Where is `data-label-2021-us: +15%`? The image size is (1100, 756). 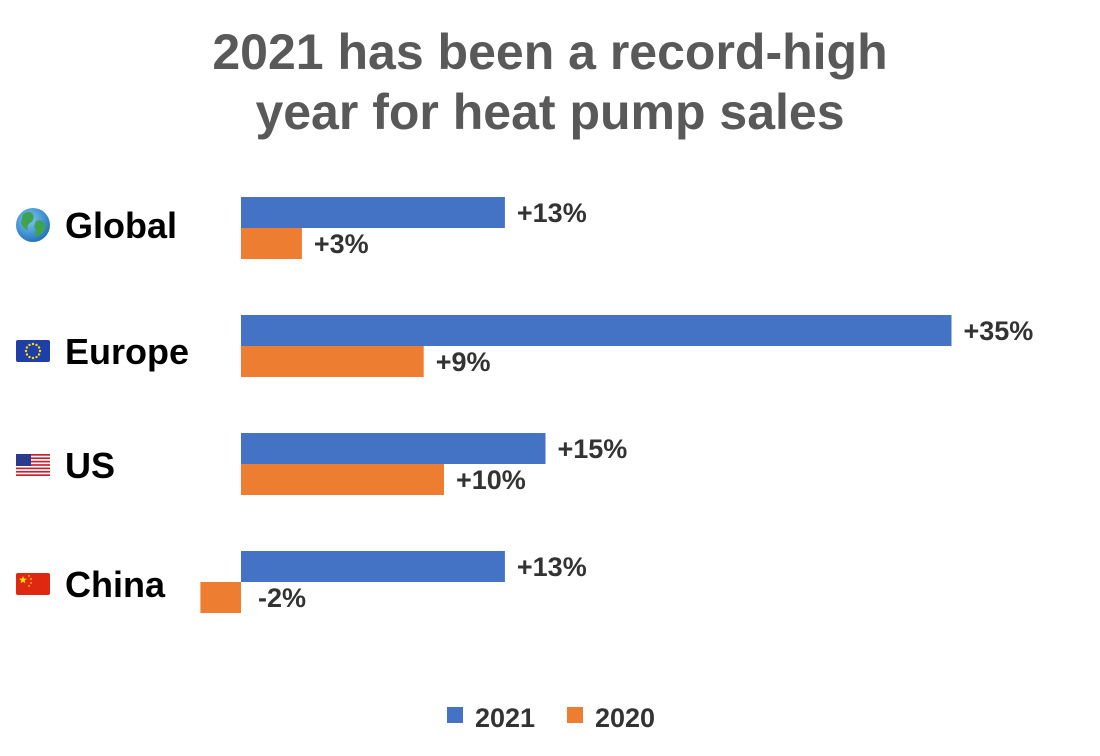 data-label-2021-us: +15% is located at coordinates (593, 449).